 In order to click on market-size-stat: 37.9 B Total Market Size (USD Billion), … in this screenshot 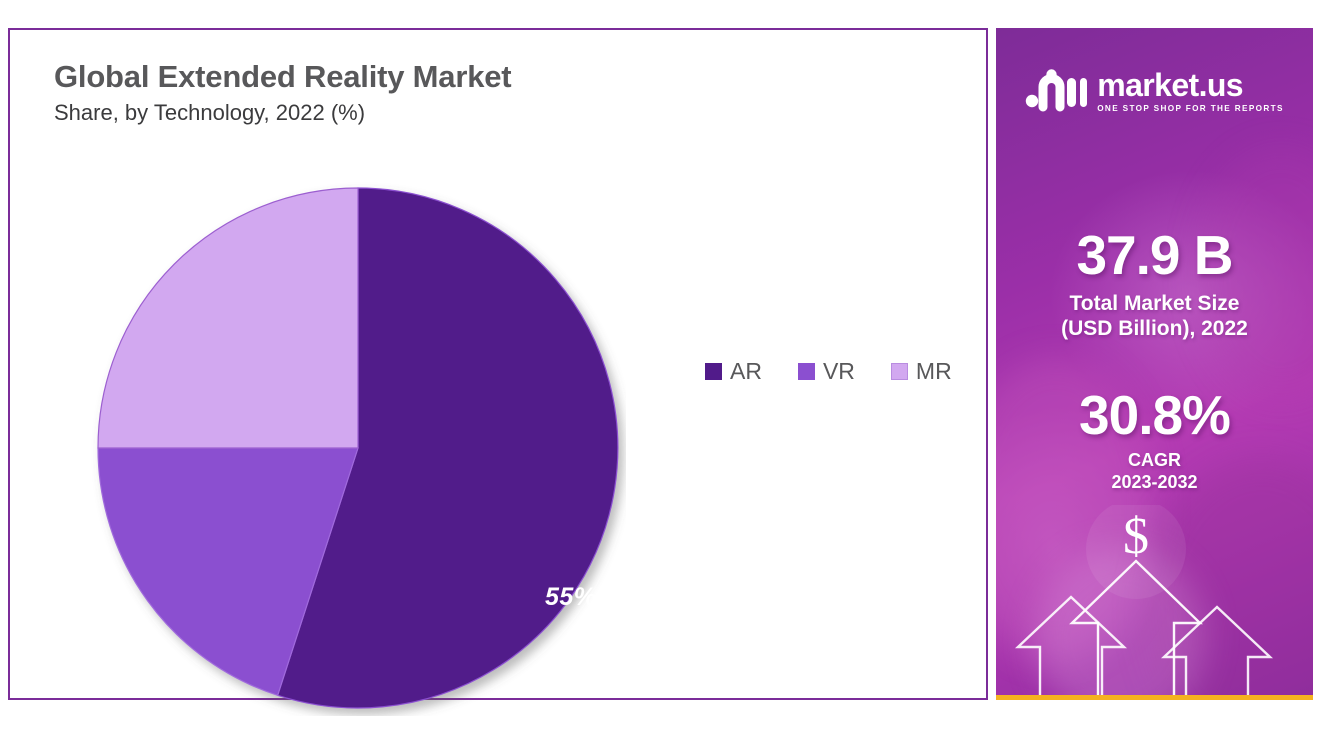, I will do `click(1154, 285)`.